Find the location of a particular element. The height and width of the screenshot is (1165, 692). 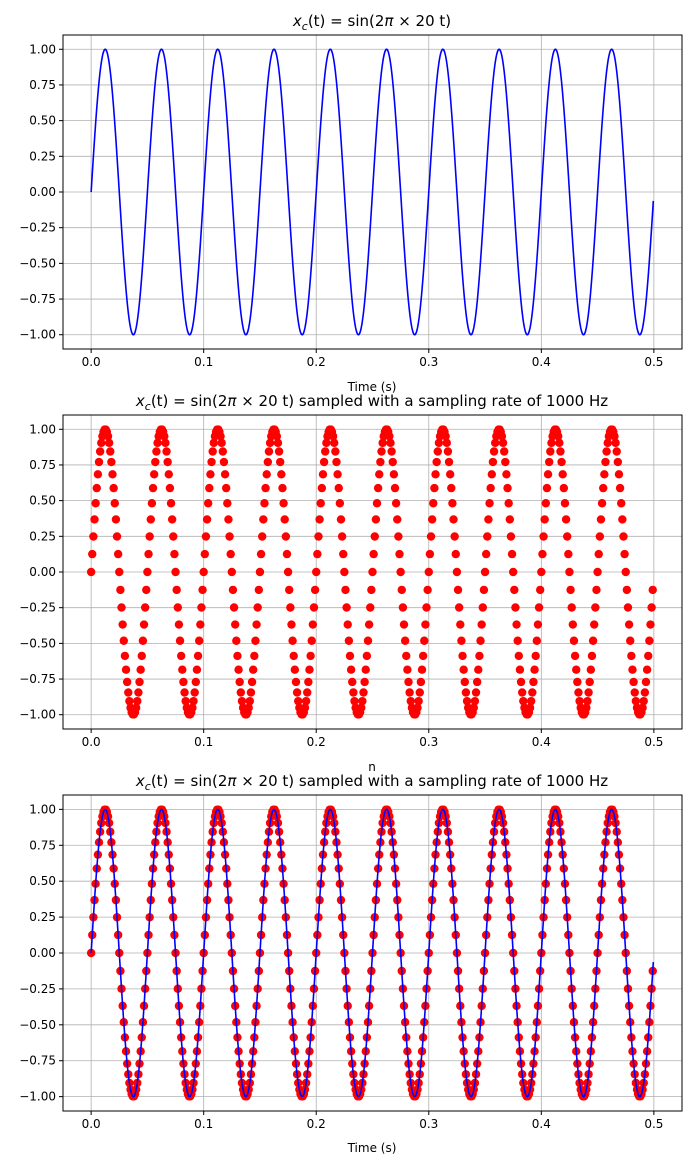

y-tick-label: 1.00 is located at coordinates (42, 49).